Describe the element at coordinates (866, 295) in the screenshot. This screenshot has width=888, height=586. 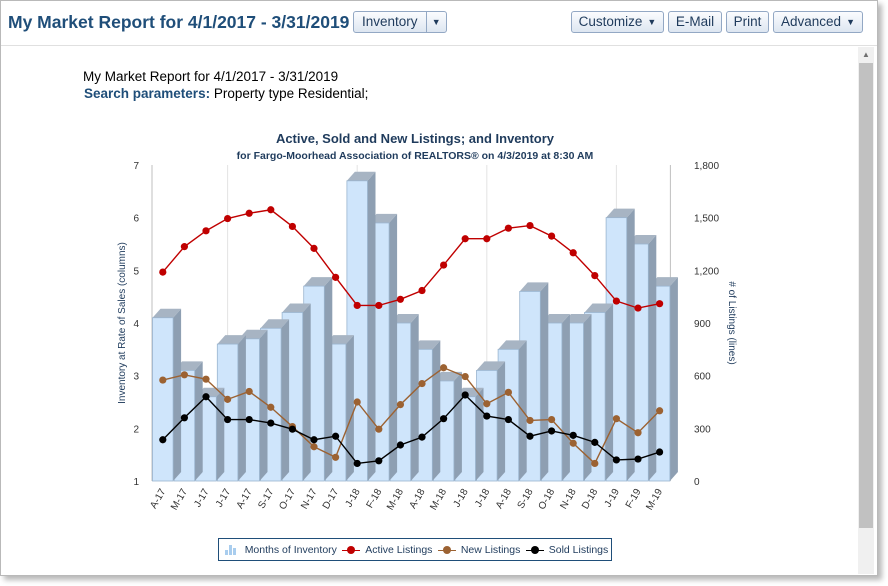
I see `scrollbar-thumb` at that location.